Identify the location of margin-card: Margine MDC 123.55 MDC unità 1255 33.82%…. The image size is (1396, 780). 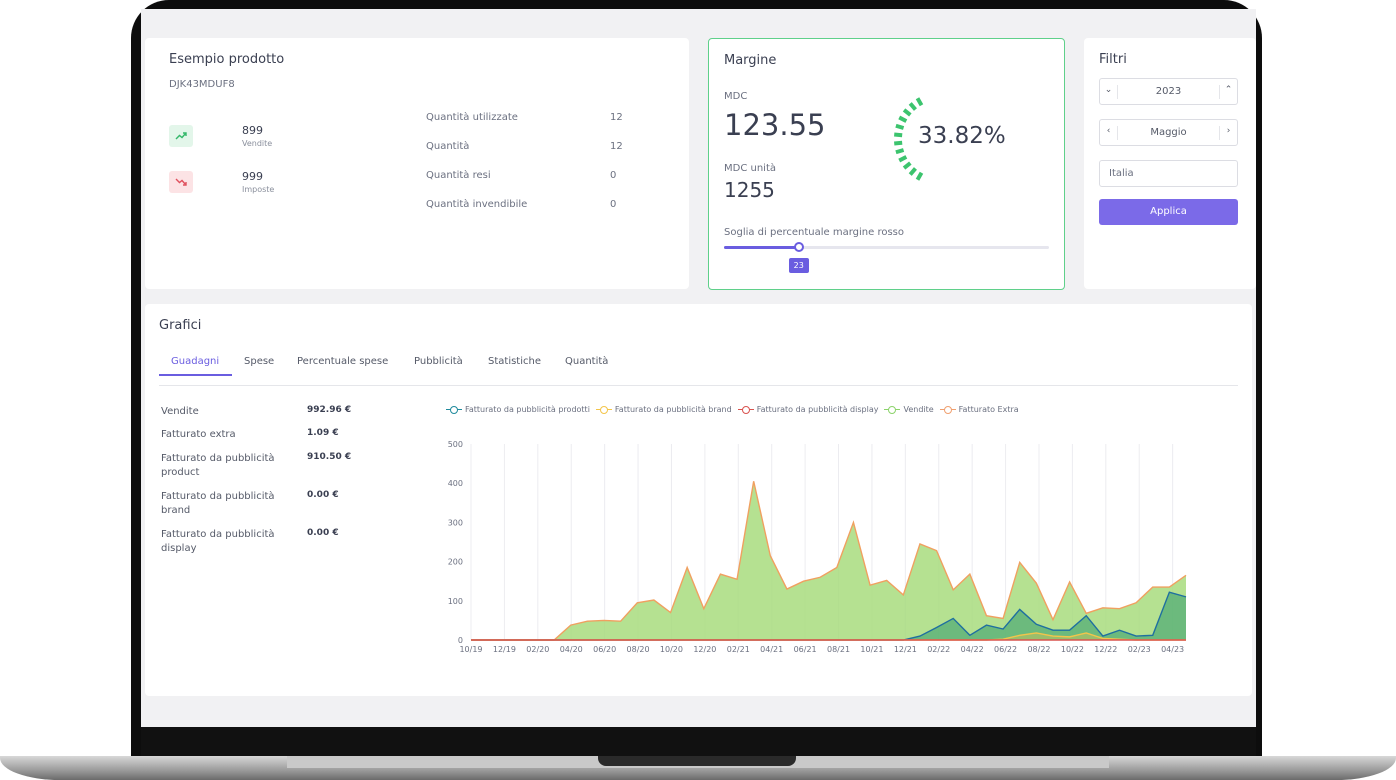
(886, 164).